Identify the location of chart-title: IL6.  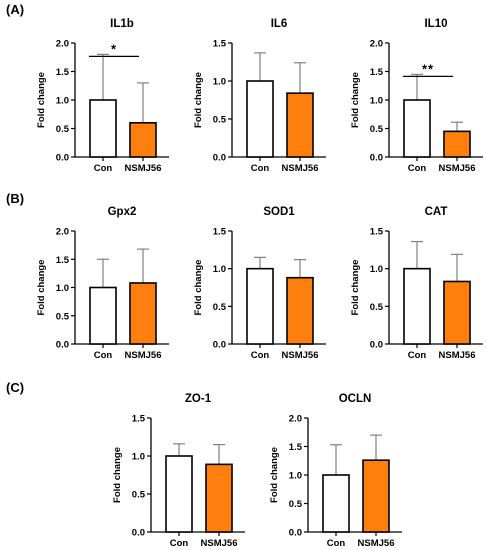
(279, 24).